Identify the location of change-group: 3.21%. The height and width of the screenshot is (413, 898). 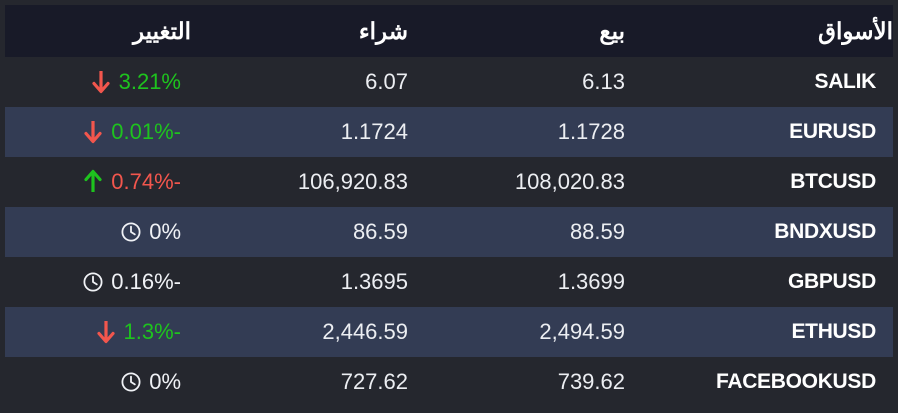
(103, 82).